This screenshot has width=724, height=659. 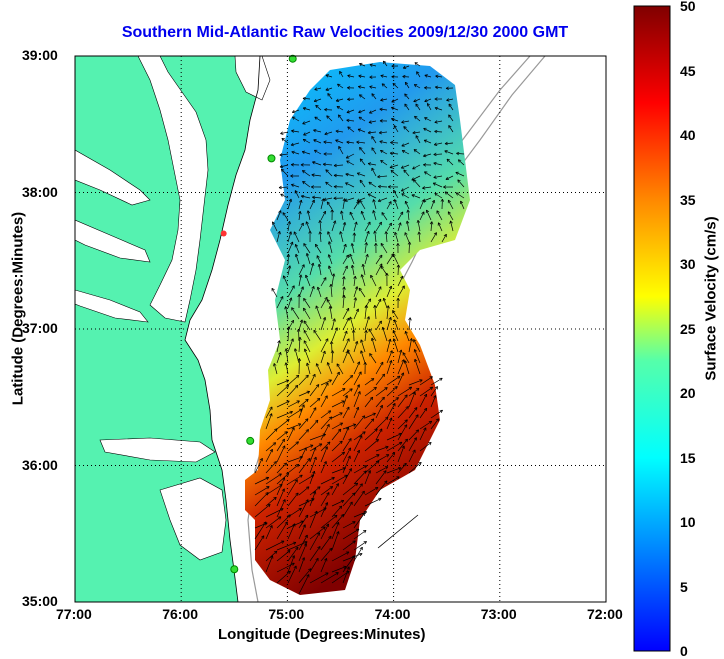 What do you see at coordinates (688, 70) in the screenshot?
I see `colorbar-tick-label: 45` at bounding box center [688, 70].